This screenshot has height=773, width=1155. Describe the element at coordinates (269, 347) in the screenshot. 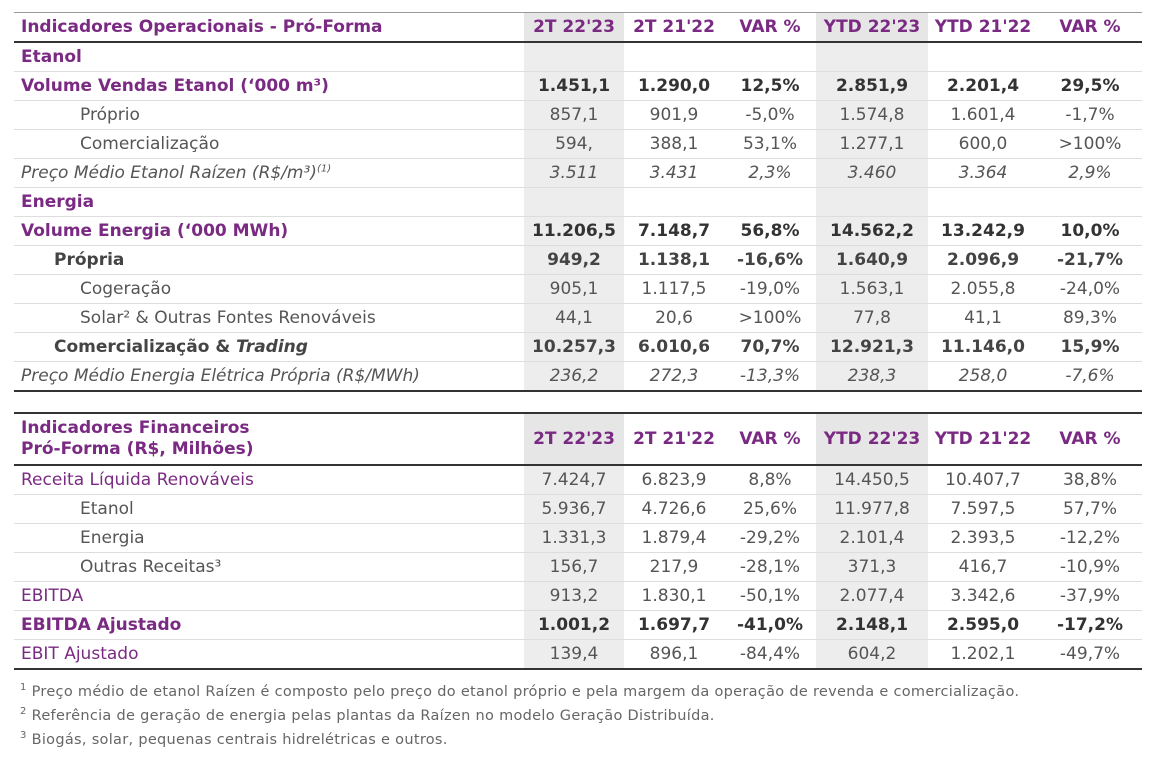

I see `row-label: Comercialização & Trading` at that location.